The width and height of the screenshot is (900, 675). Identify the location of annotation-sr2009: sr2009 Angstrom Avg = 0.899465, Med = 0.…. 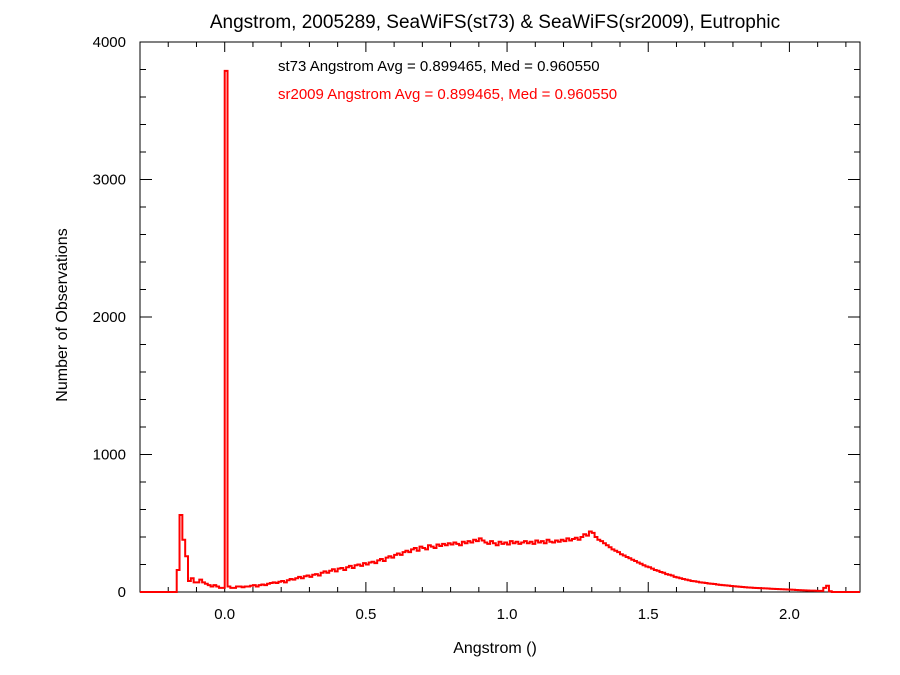
(447, 94).